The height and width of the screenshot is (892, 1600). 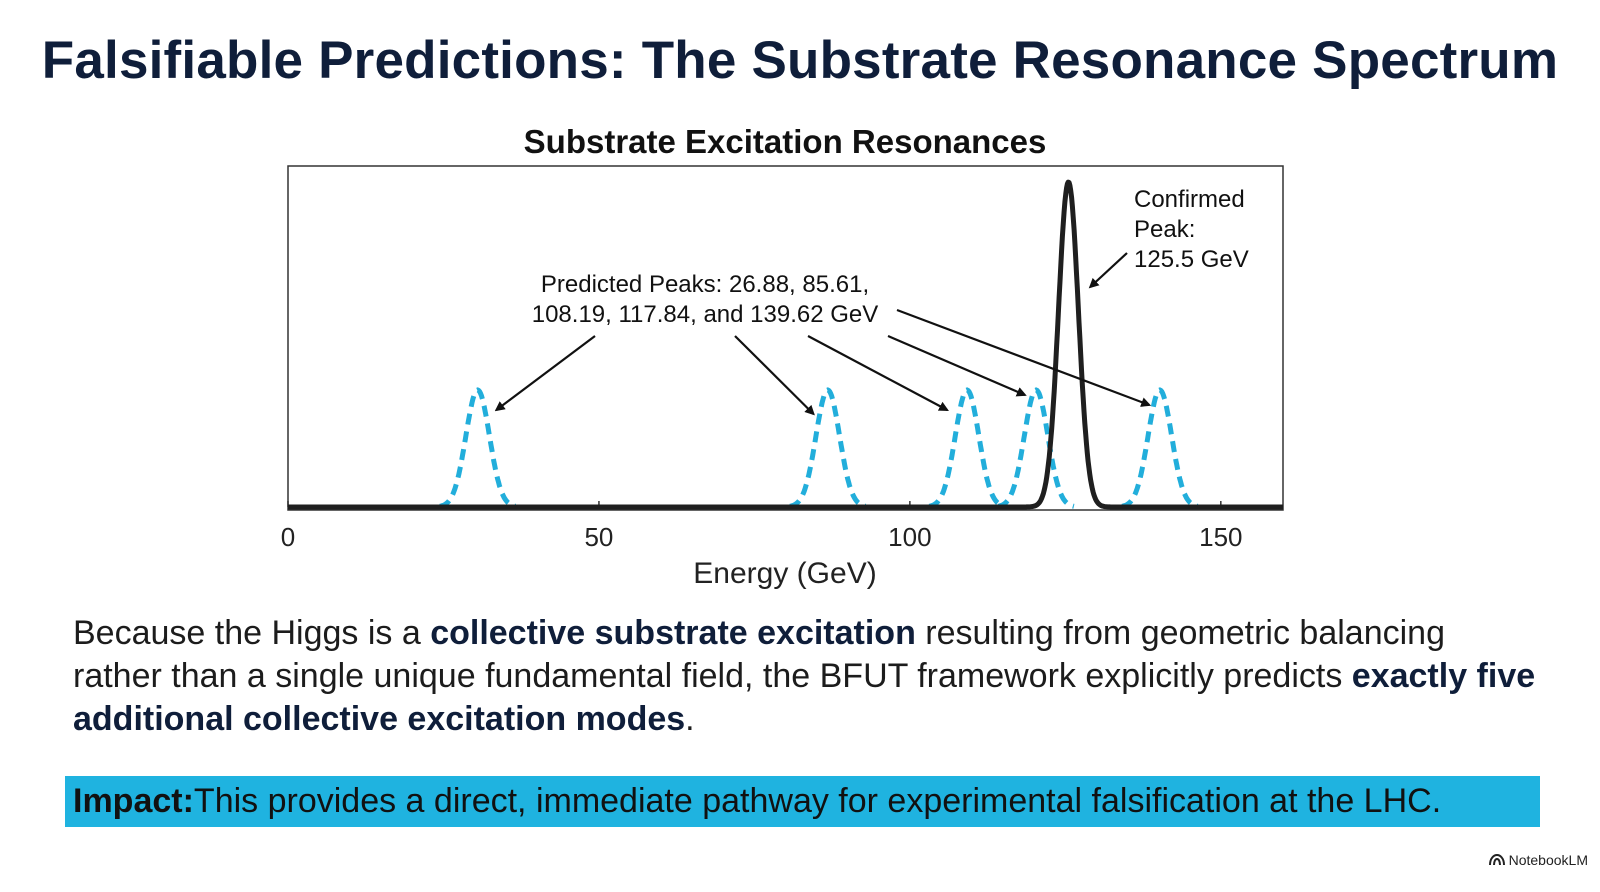 What do you see at coordinates (705, 314) in the screenshot?
I see `predicted-annotation-line-1: 108.19, 117.84, and 139.62 GeV` at bounding box center [705, 314].